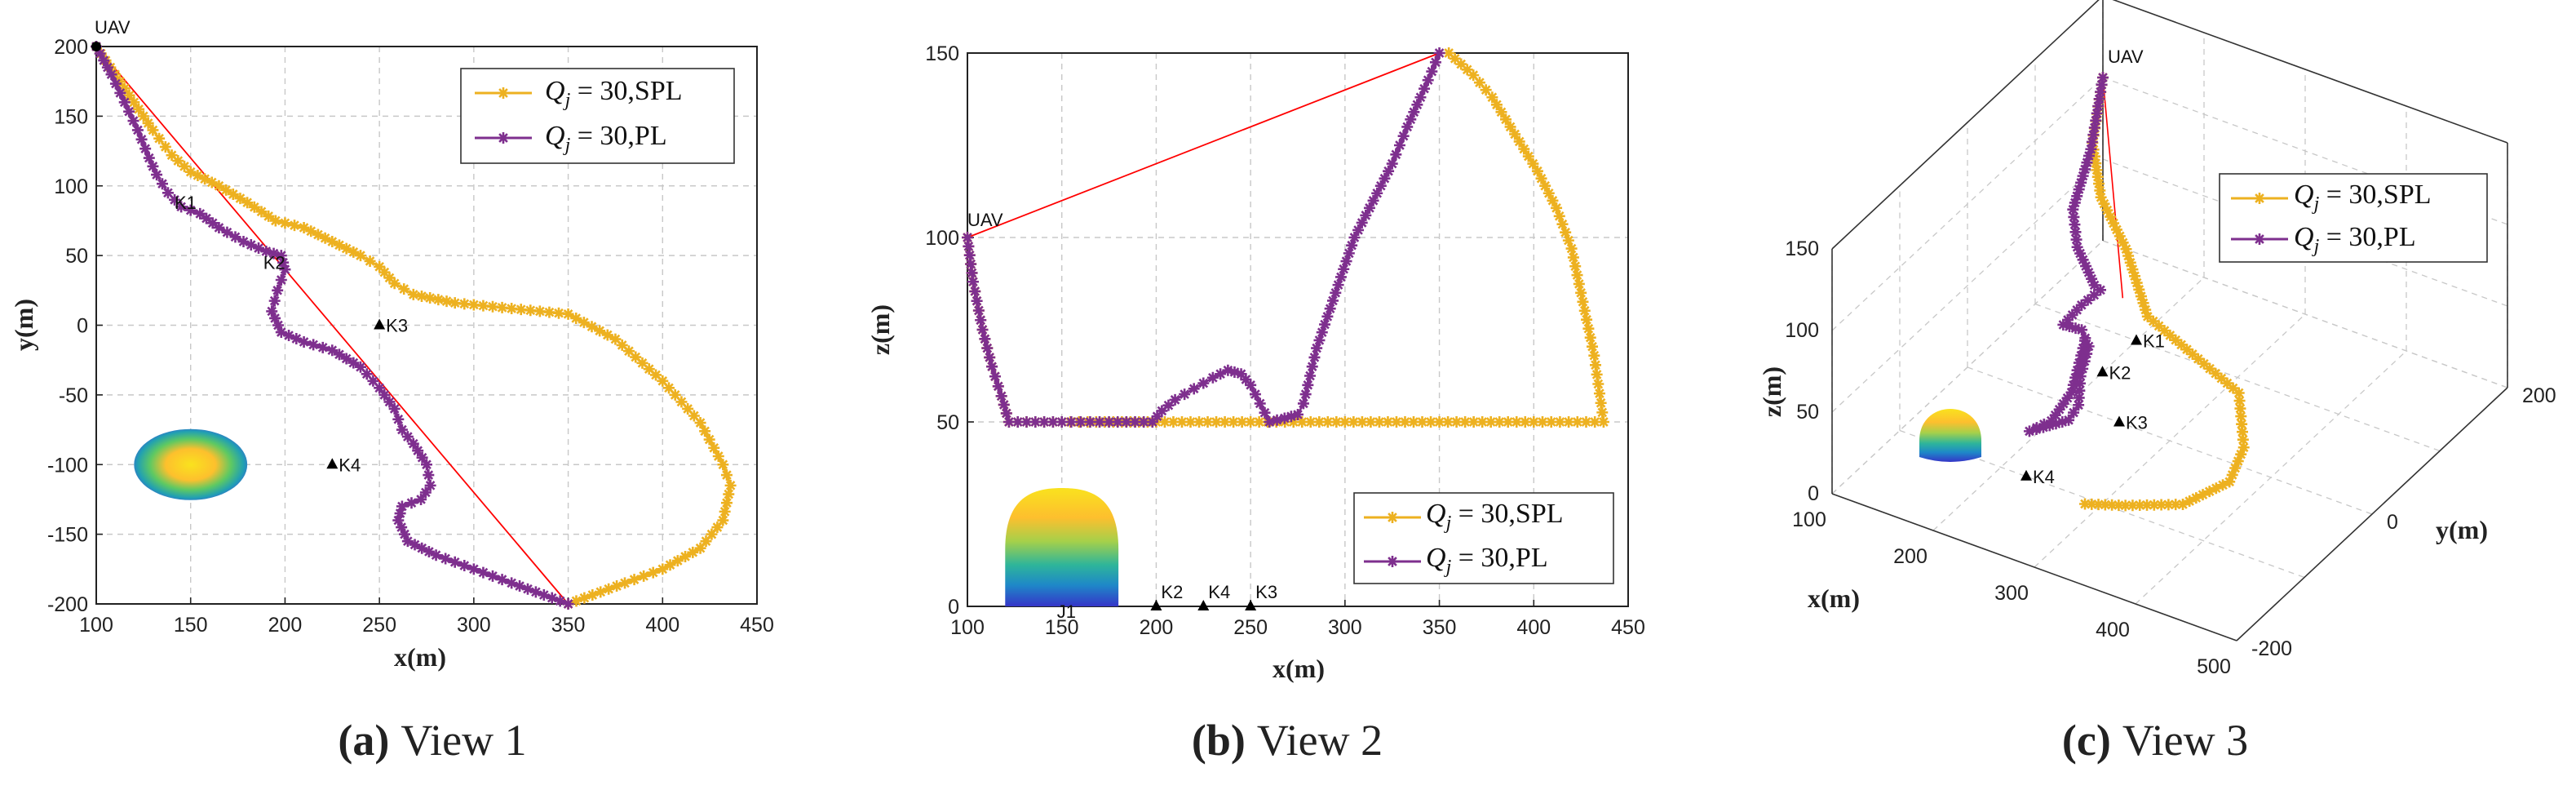 Image resolution: width=2576 pixels, height=790 pixels. I want to click on view2-label-k2: K2, so click(1172, 592).